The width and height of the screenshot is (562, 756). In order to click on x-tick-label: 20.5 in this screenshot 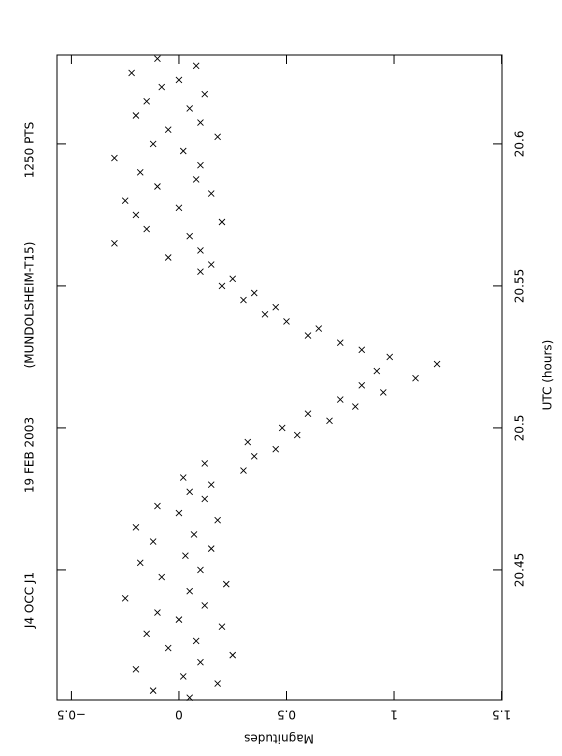, I will do `click(520, 428)`.